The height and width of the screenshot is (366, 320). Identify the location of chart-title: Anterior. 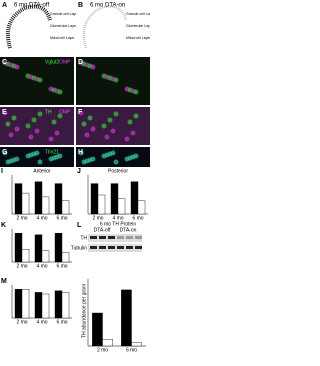
(42, 171).